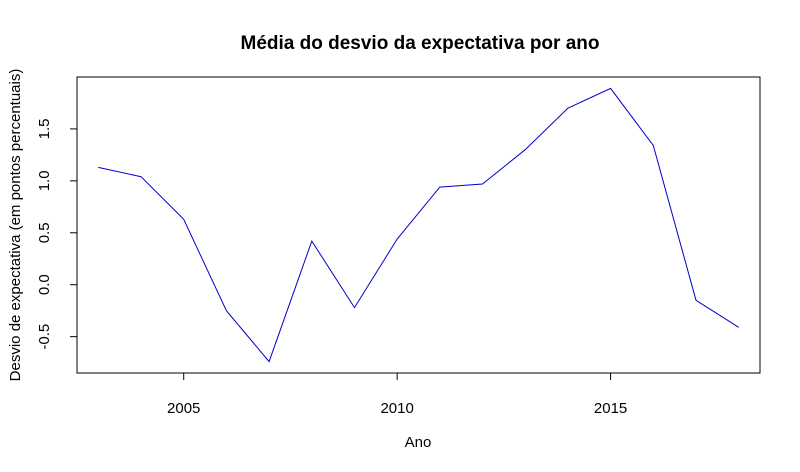 The height and width of the screenshot is (472, 800). What do you see at coordinates (610, 408) in the screenshot?
I see `x-tick-label: 2015` at bounding box center [610, 408].